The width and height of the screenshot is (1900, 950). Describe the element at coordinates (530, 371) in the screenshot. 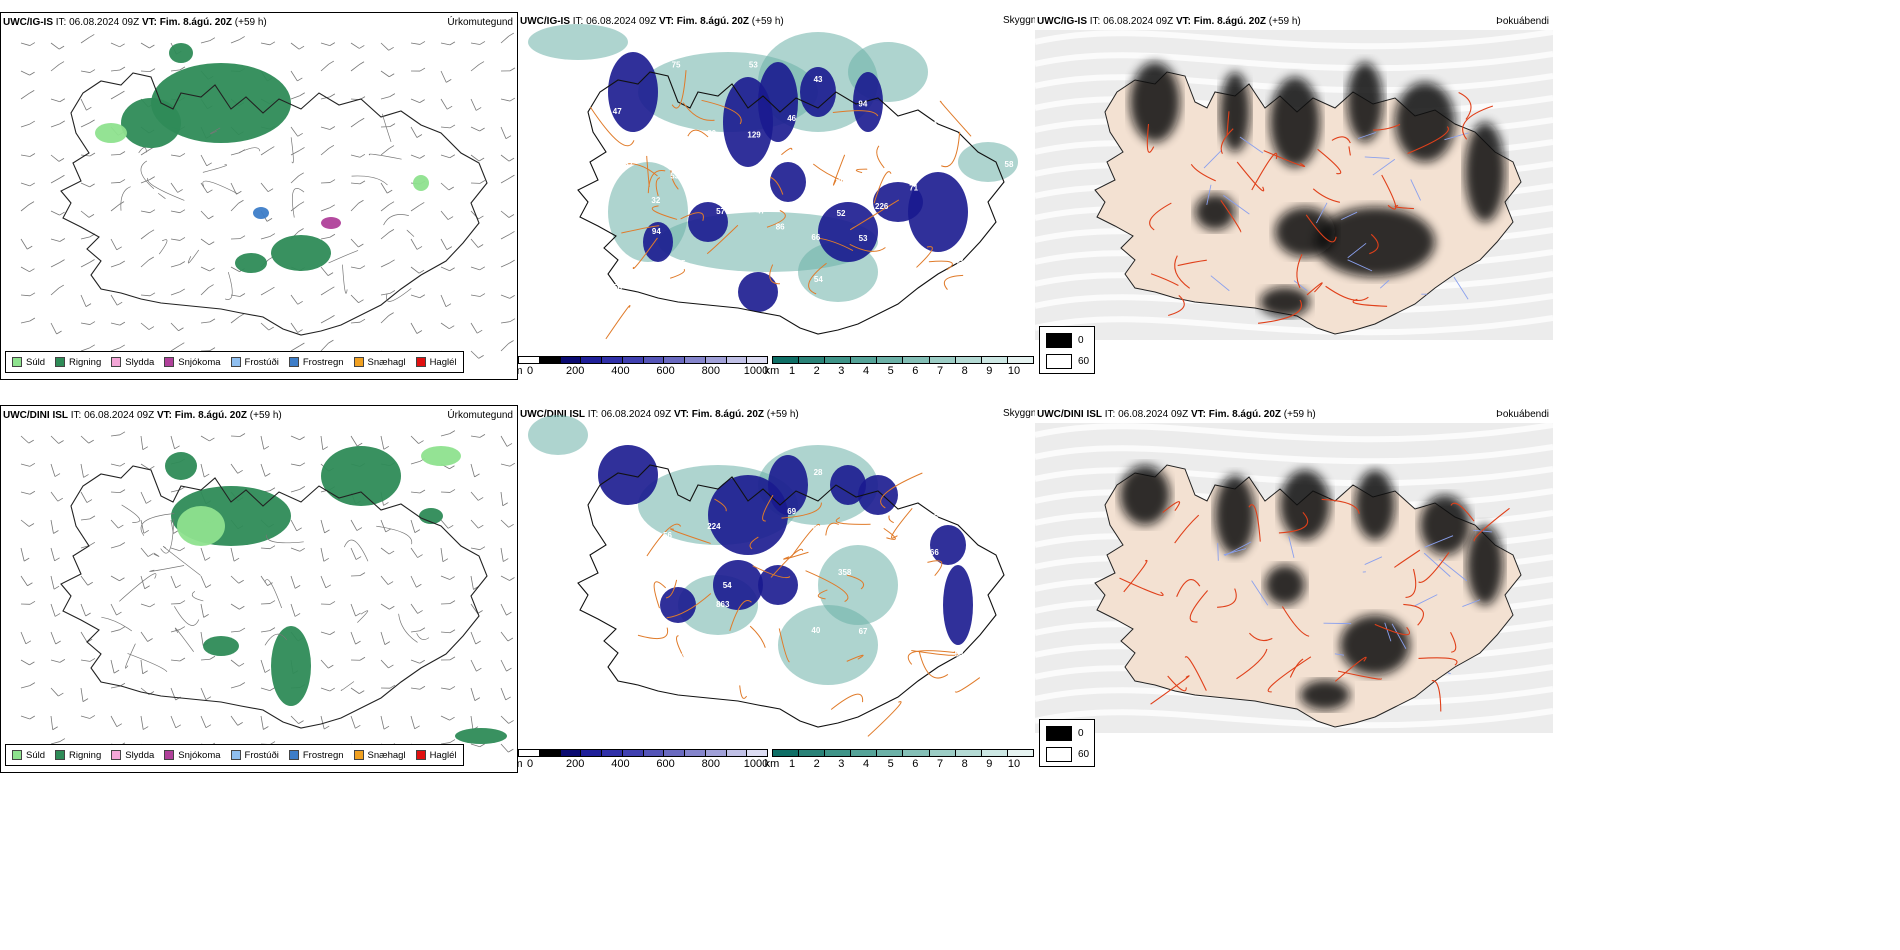

I see `cloud-base-tick: 0` at that location.